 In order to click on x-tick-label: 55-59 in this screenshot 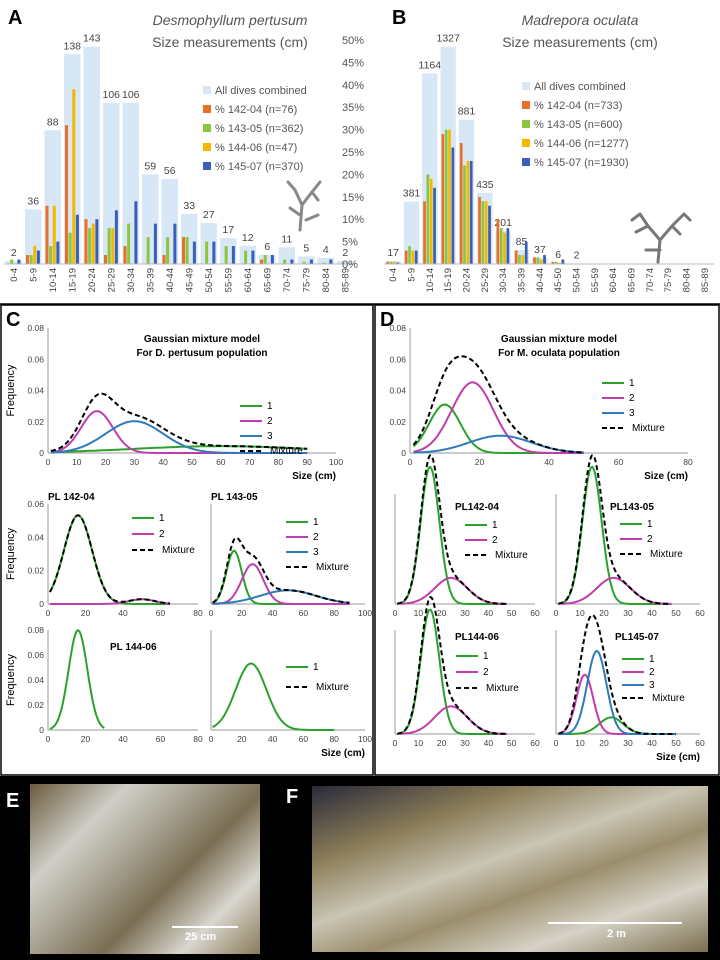, I will do `click(228, 280)`.